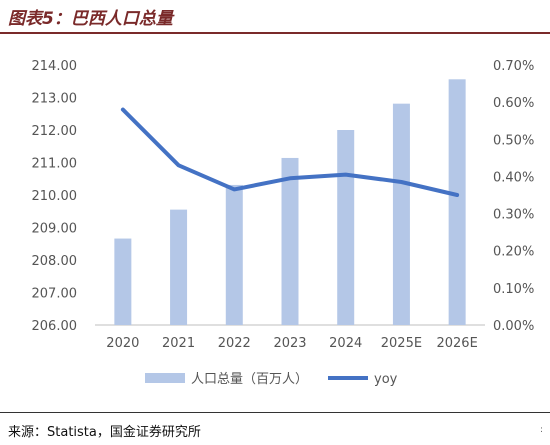 Image resolution: width=550 pixels, height=445 pixels. Describe the element at coordinates (386, 379) in the screenshot. I see `legend-label-yoy: yoy` at that location.